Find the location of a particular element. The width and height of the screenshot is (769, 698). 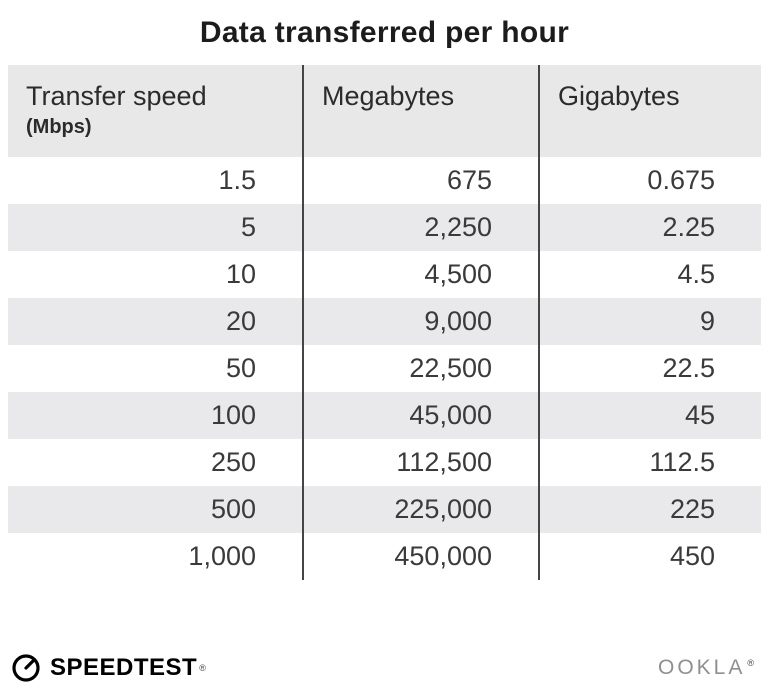

ookla-logo: OOKLA ® is located at coordinates (707, 668).